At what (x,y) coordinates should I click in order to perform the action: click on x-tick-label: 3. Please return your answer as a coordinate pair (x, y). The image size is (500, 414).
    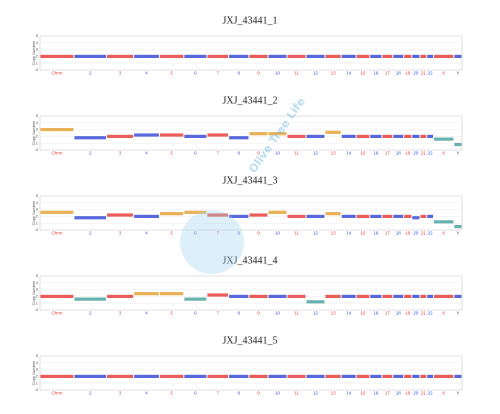
    Looking at the image, I should click on (120, 313).